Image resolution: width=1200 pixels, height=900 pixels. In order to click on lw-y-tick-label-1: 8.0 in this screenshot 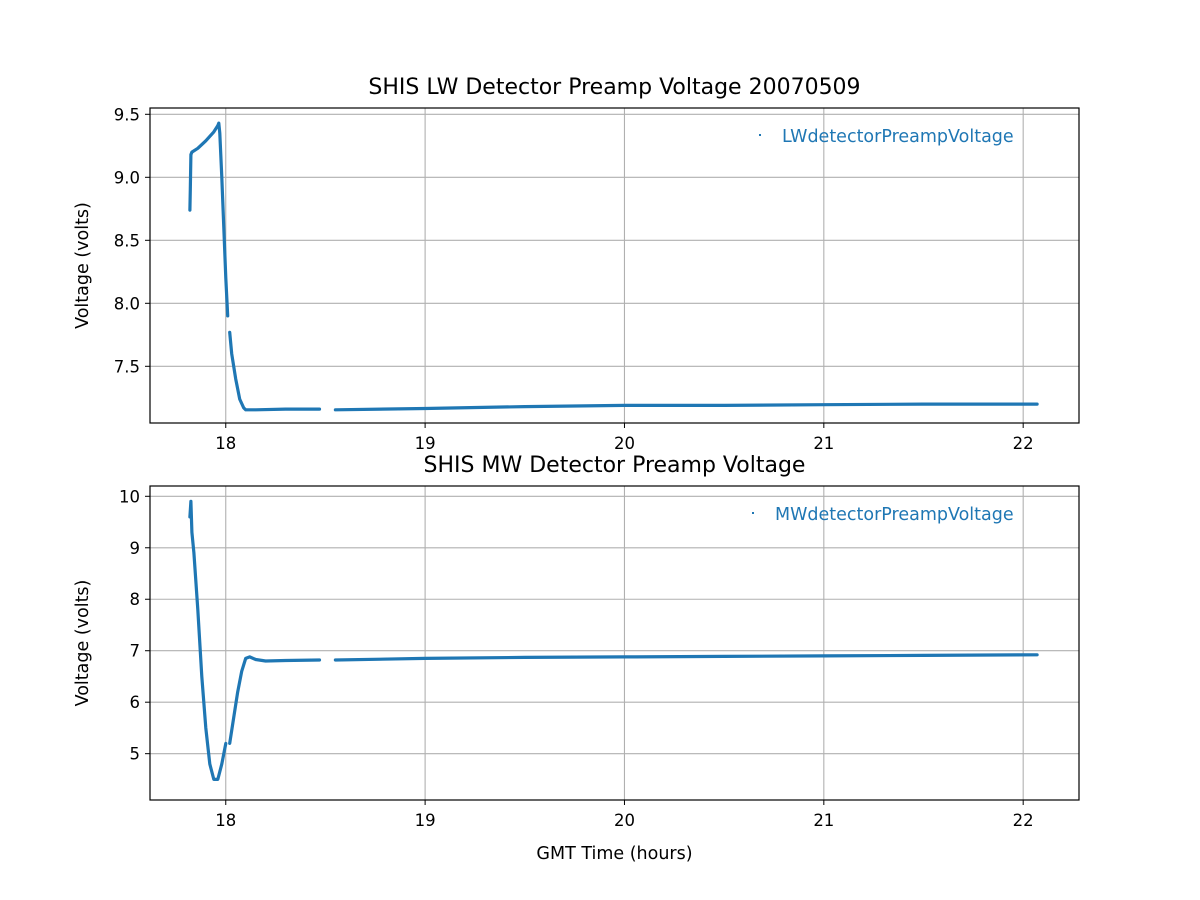, I will do `click(127, 303)`.